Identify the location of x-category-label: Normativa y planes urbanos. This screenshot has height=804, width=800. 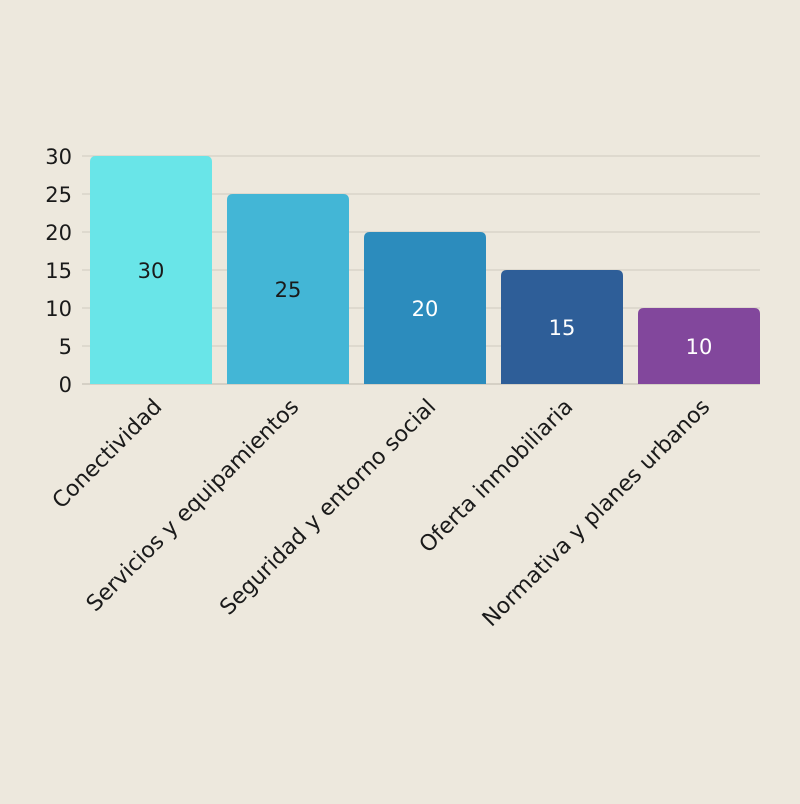
(596, 513).